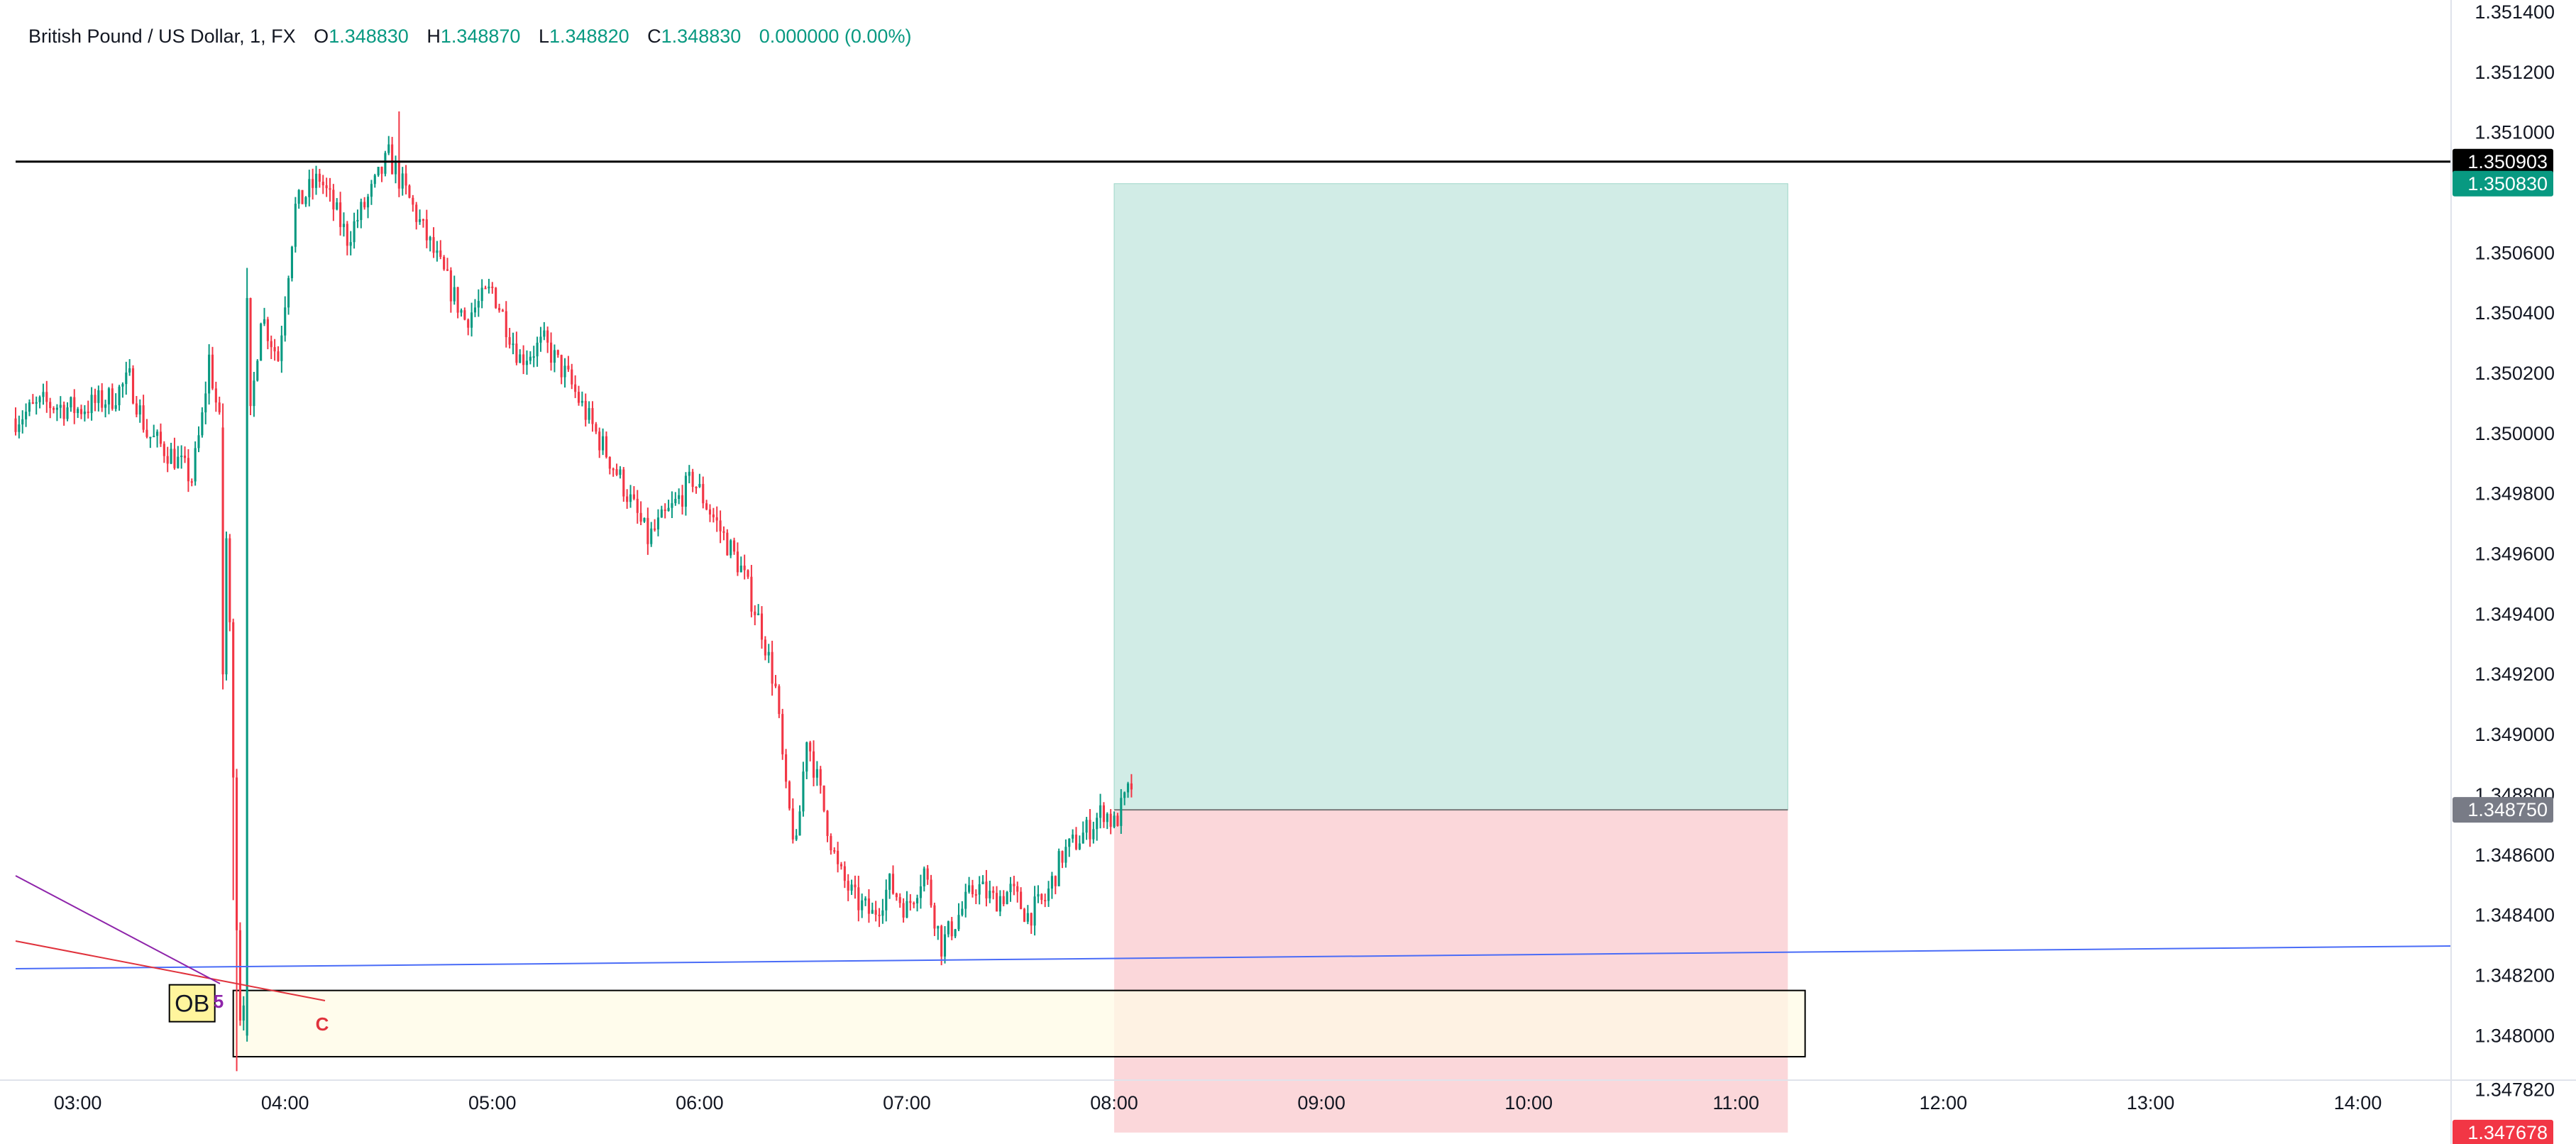 This screenshot has height=1144, width=2576. I want to click on time-tick-label: 10:00, so click(1528, 1102).